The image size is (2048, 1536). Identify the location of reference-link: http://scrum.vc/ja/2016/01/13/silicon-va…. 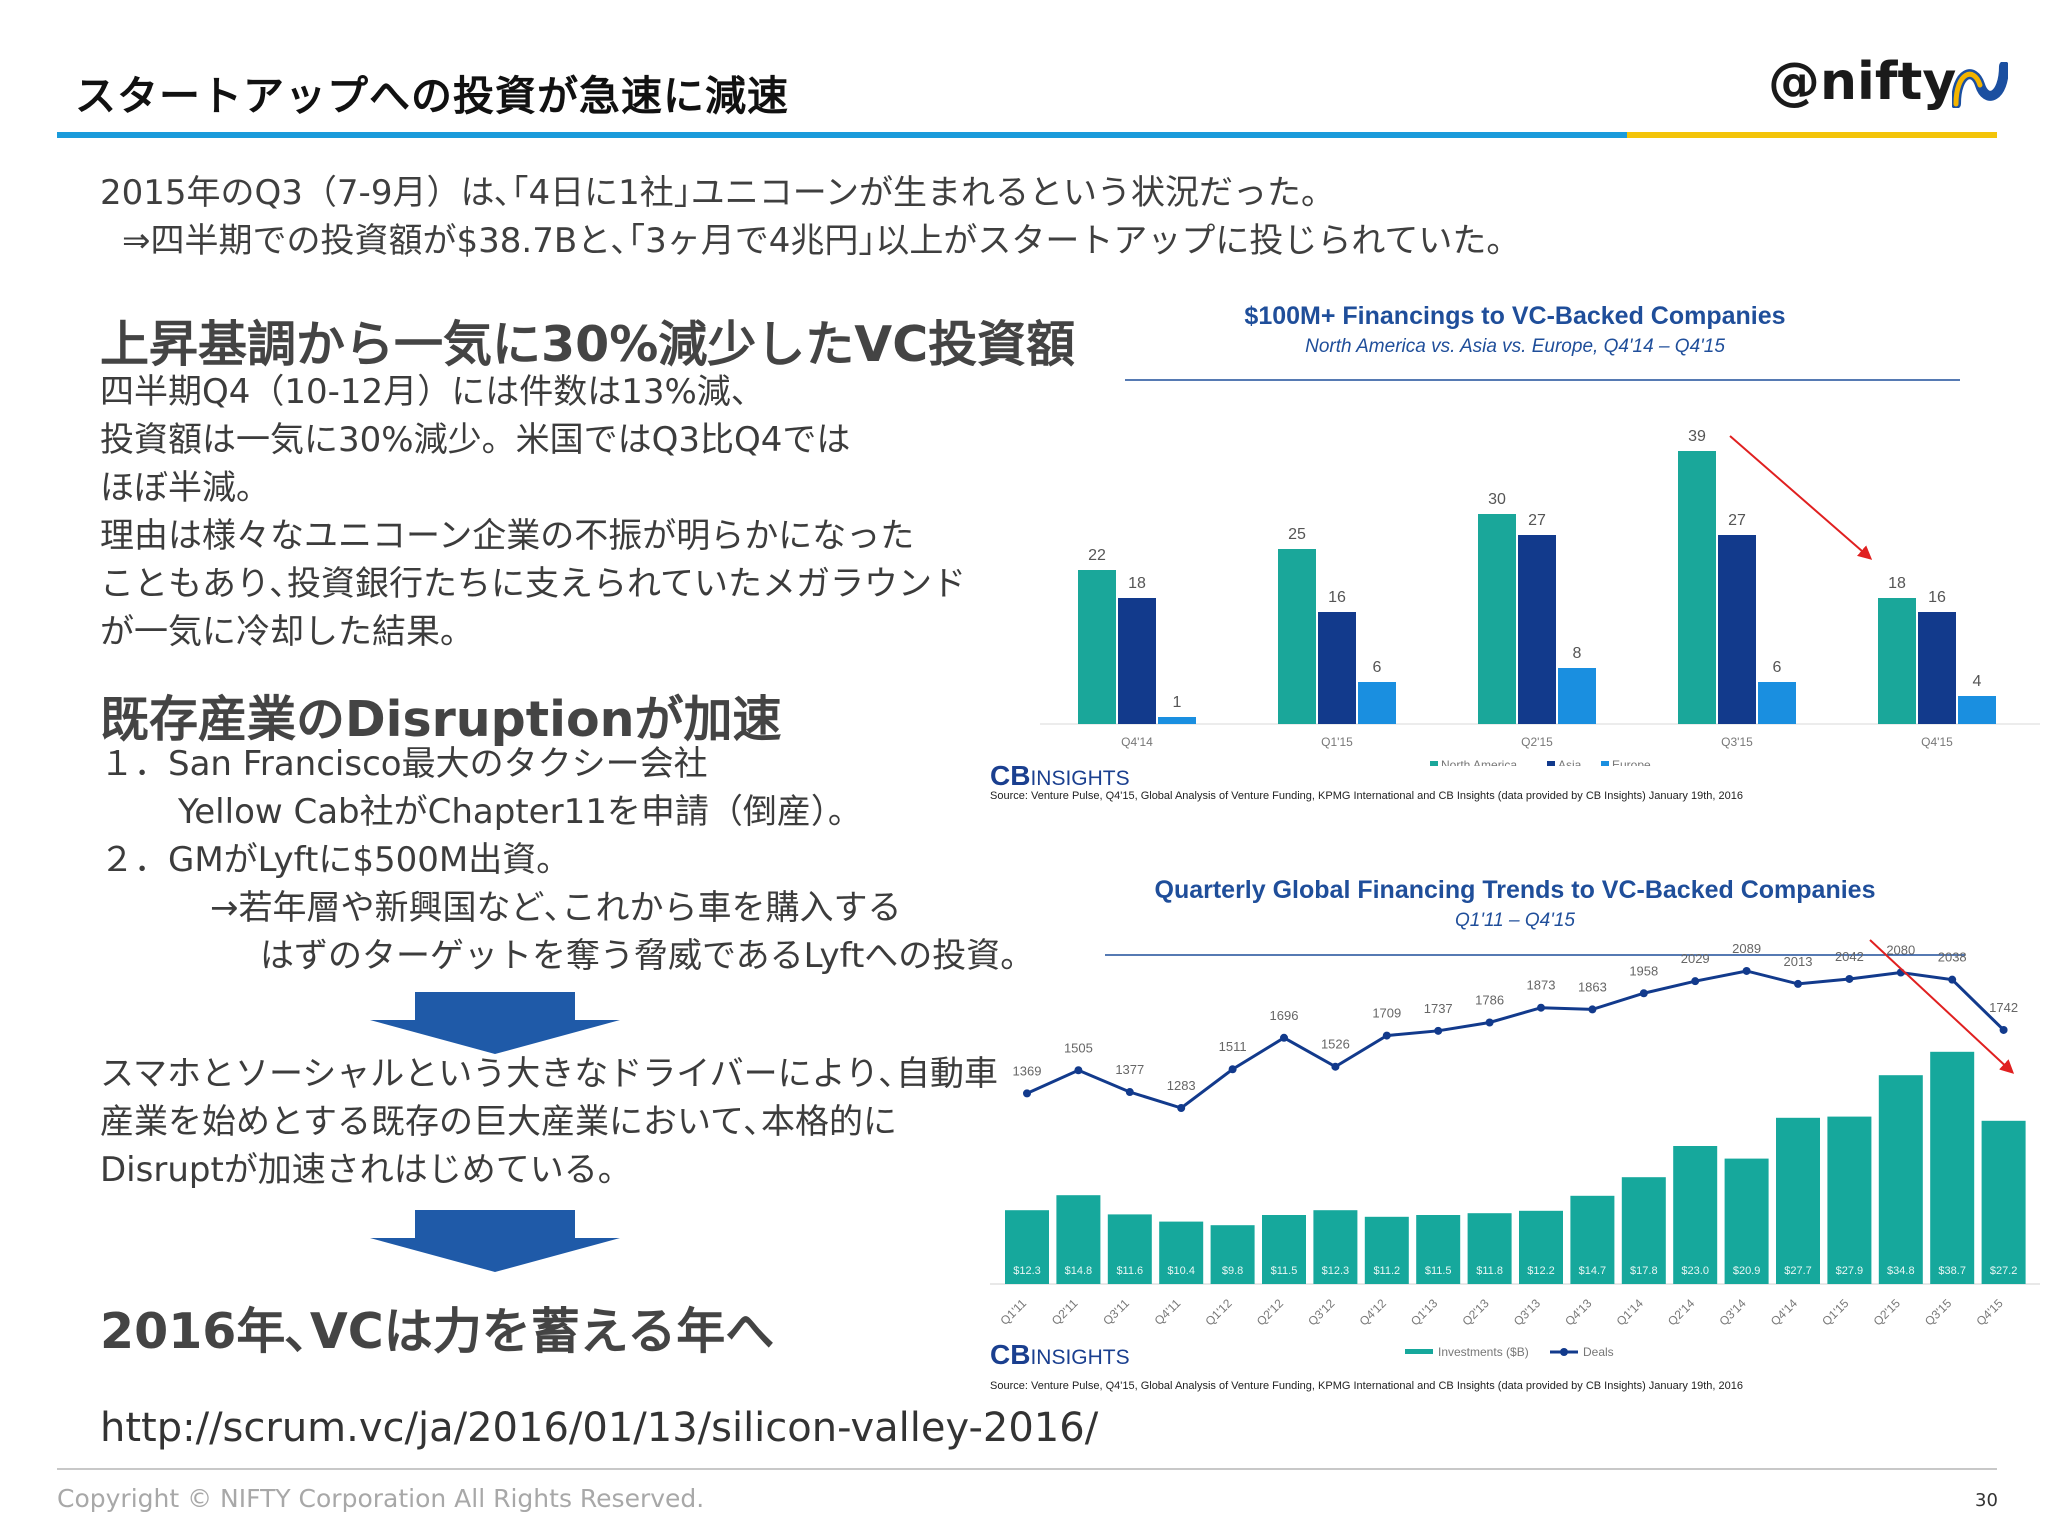
(599, 1428).